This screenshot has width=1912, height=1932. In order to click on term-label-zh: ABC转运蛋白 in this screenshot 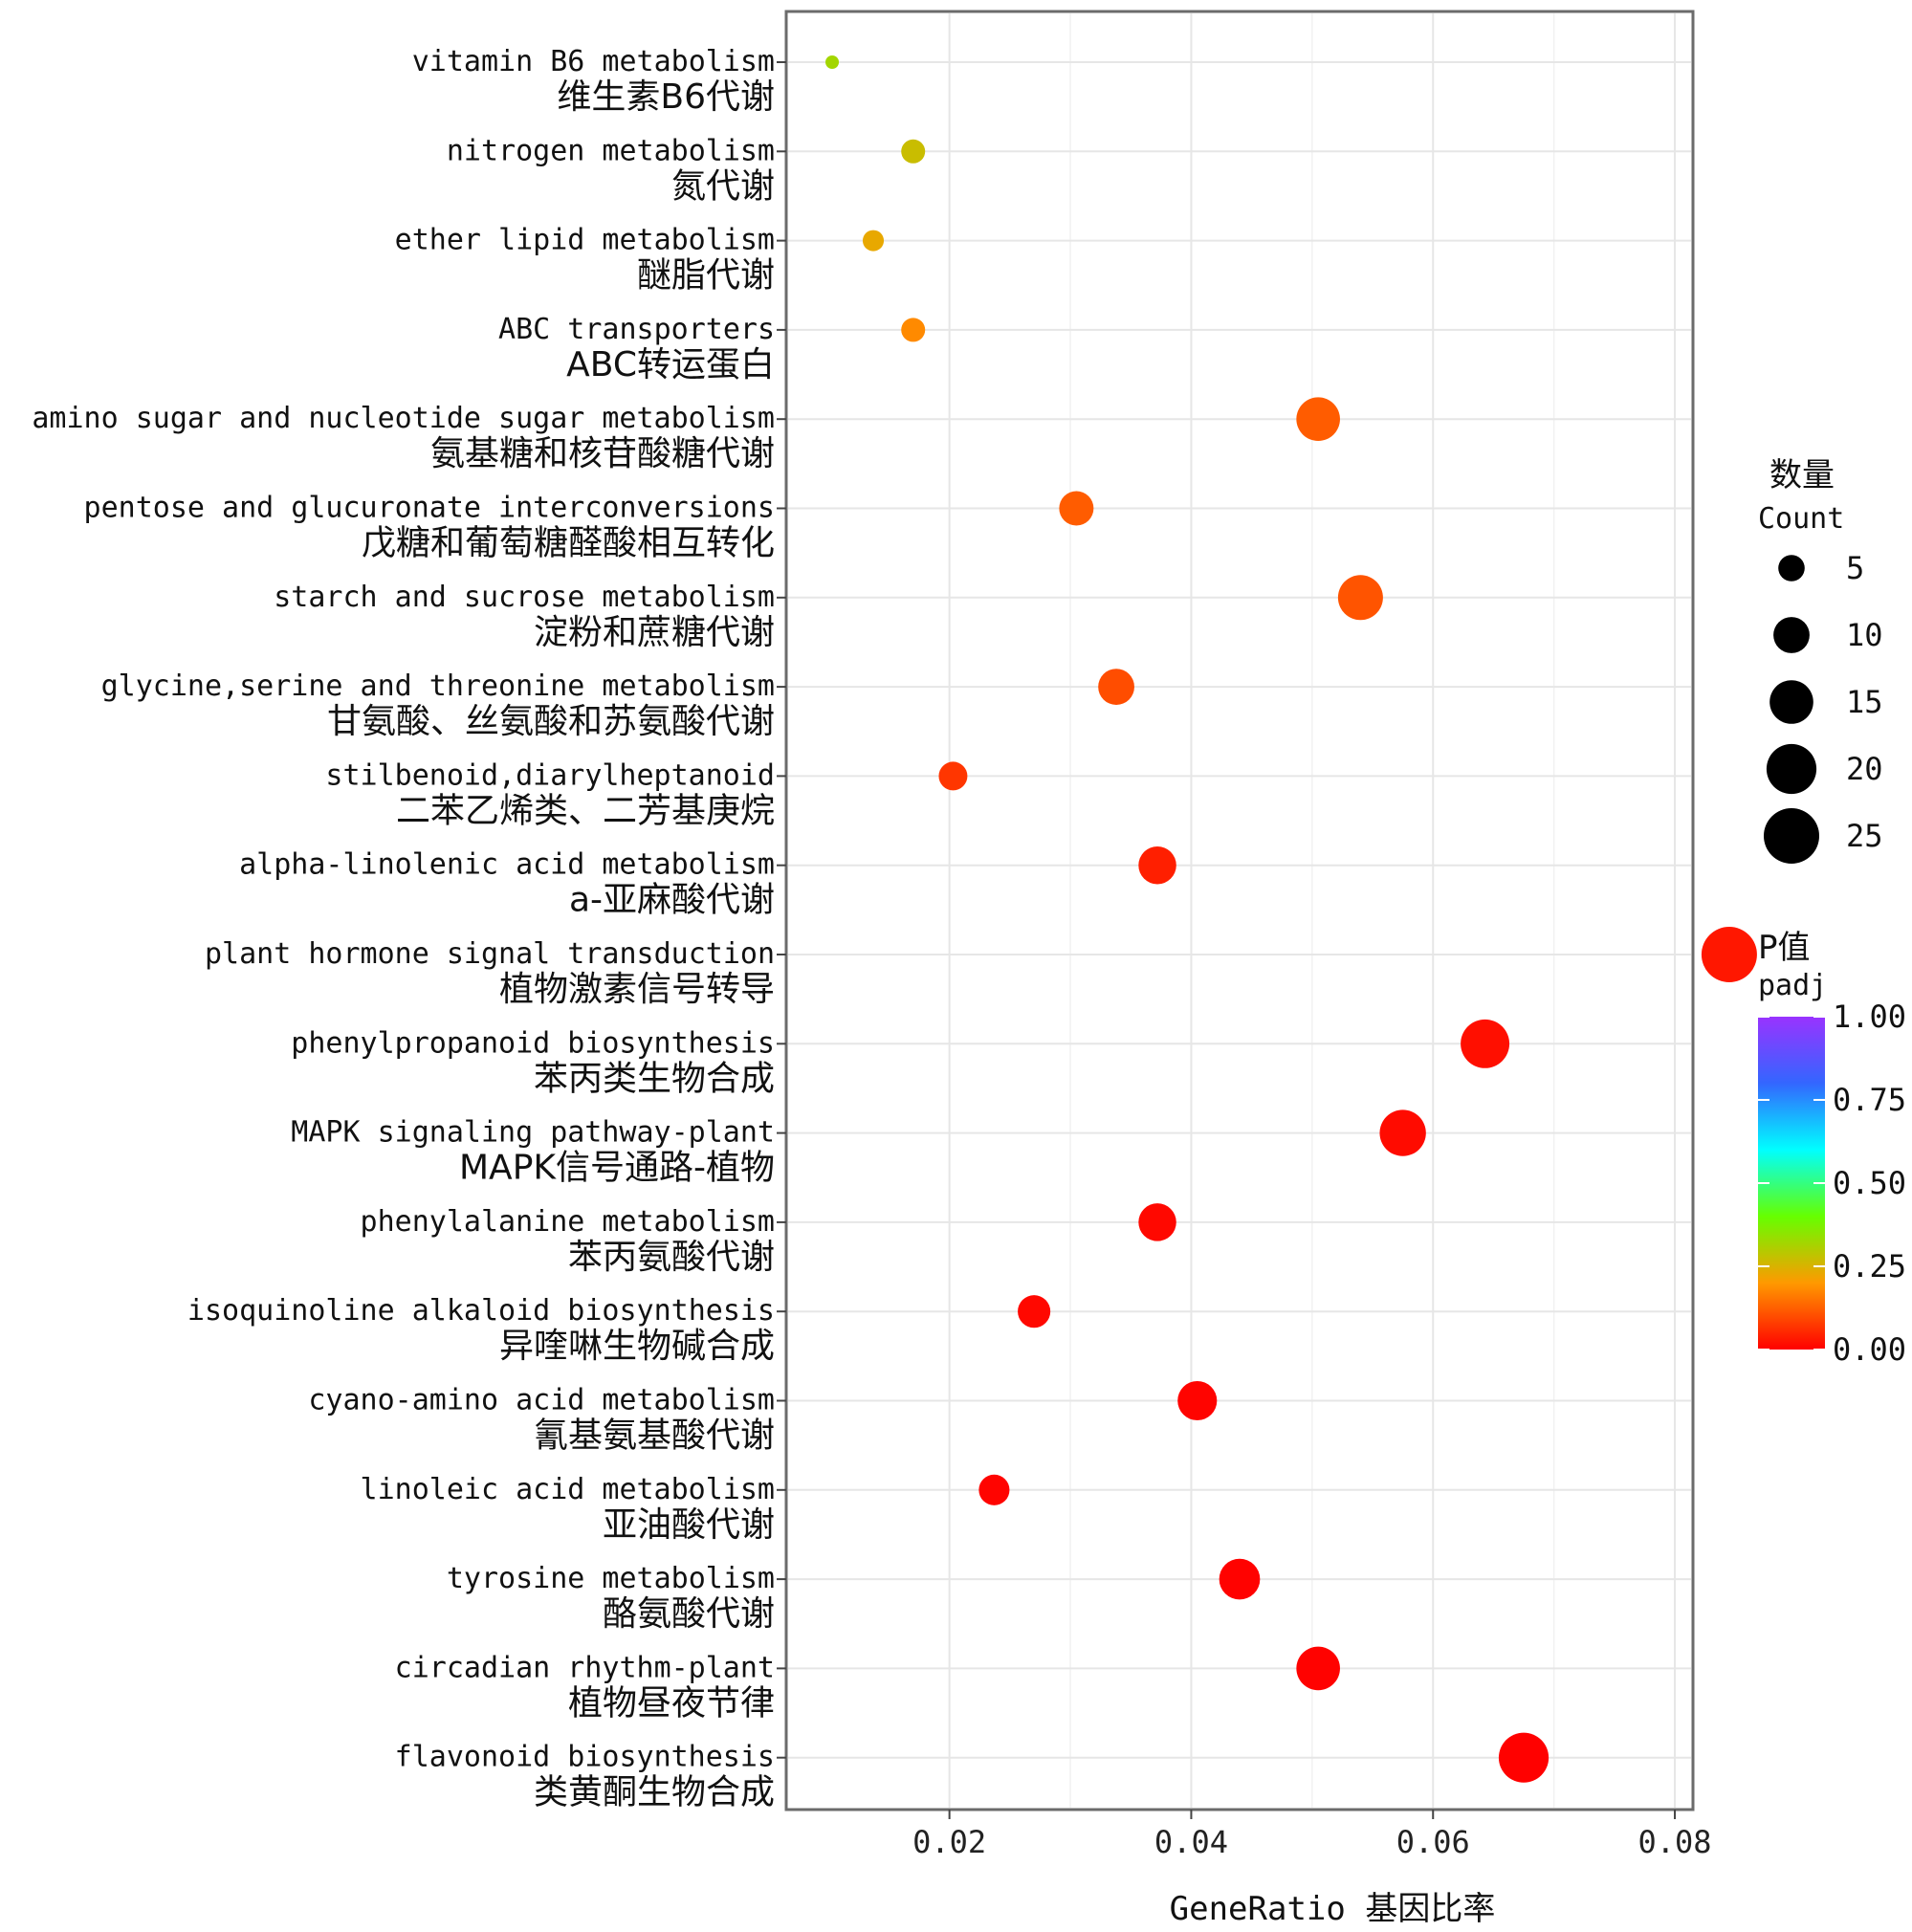, I will do `click(670, 364)`.